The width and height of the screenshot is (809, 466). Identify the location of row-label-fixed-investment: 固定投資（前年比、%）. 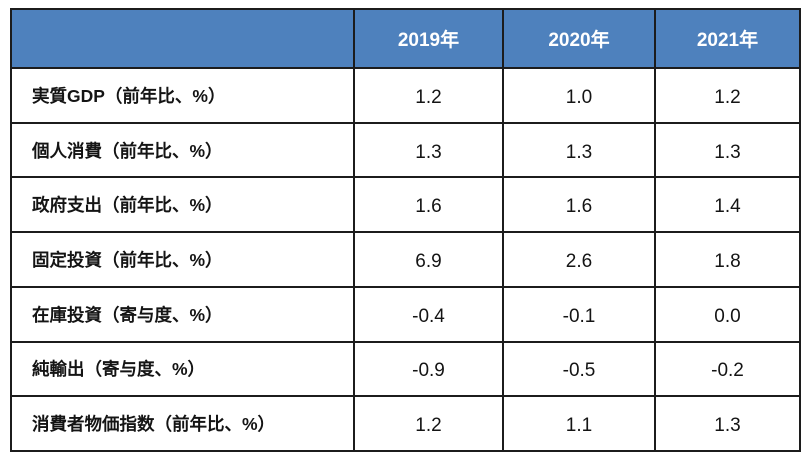
(182, 259).